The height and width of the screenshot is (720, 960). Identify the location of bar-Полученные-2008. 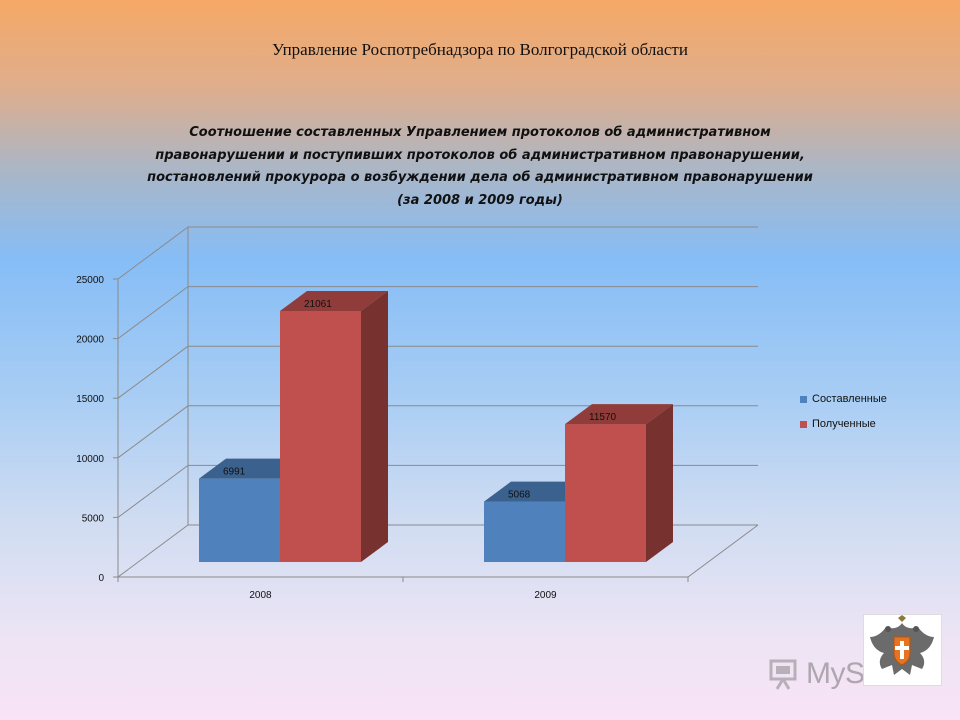
(334, 426).